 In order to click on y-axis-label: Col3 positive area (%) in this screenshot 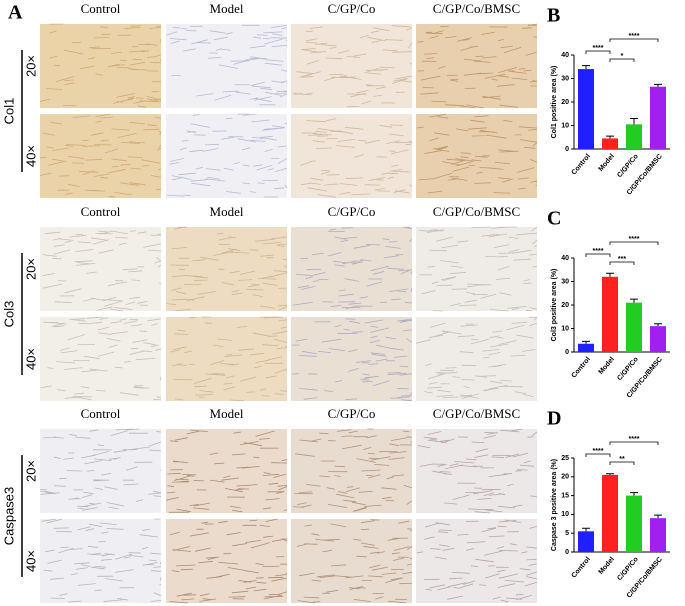, I will do `click(554, 305)`.